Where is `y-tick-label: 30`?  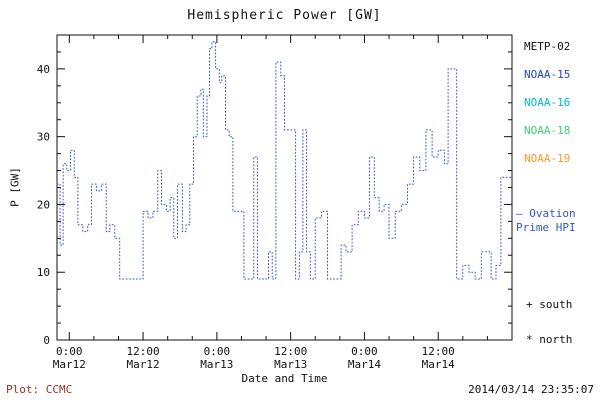 y-tick-label: 30 is located at coordinates (43, 137).